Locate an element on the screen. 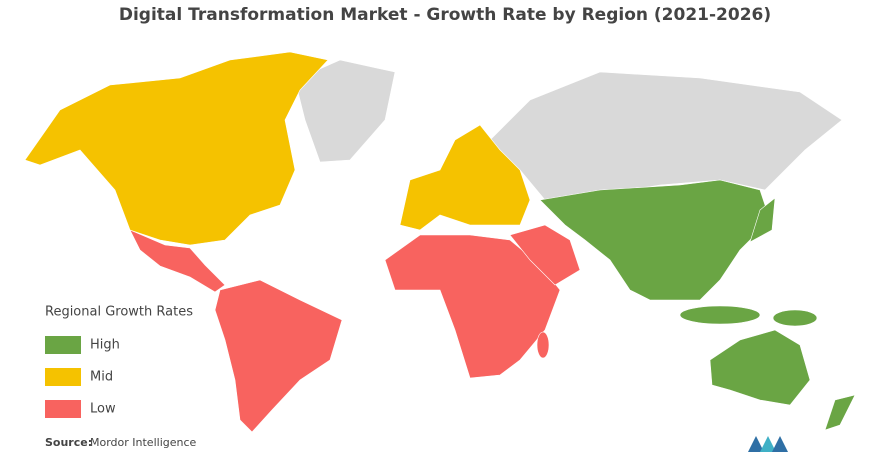  source-label: Source: is located at coordinates (68, 442).